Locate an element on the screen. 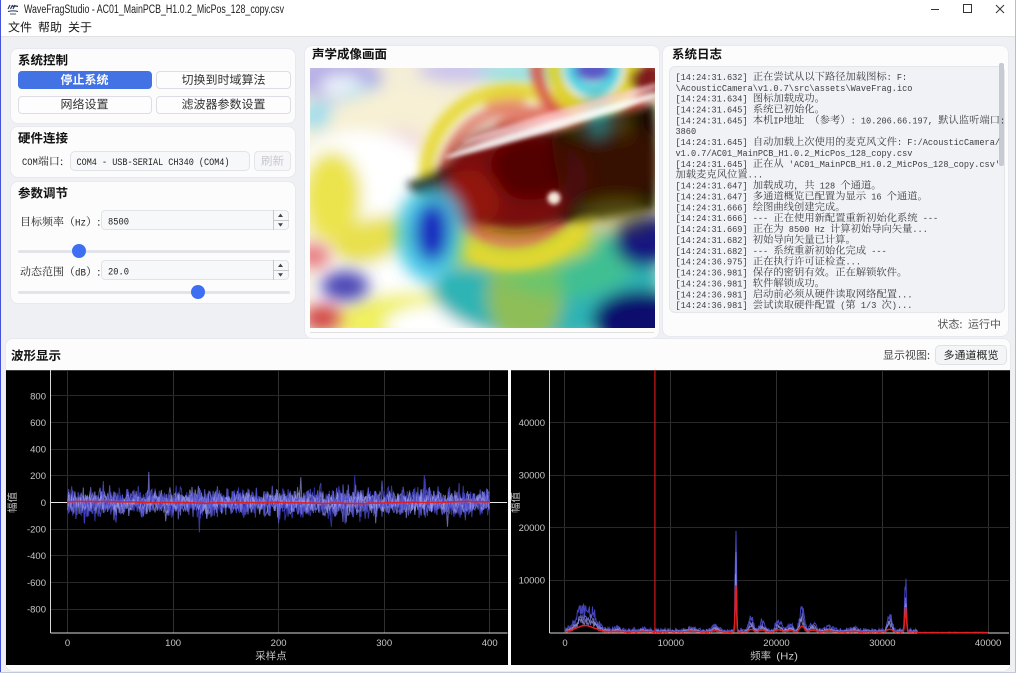 This screenshot has width=1016, height=673. svg-text: [14:24:31.634] is located at coordinates (712, 100).